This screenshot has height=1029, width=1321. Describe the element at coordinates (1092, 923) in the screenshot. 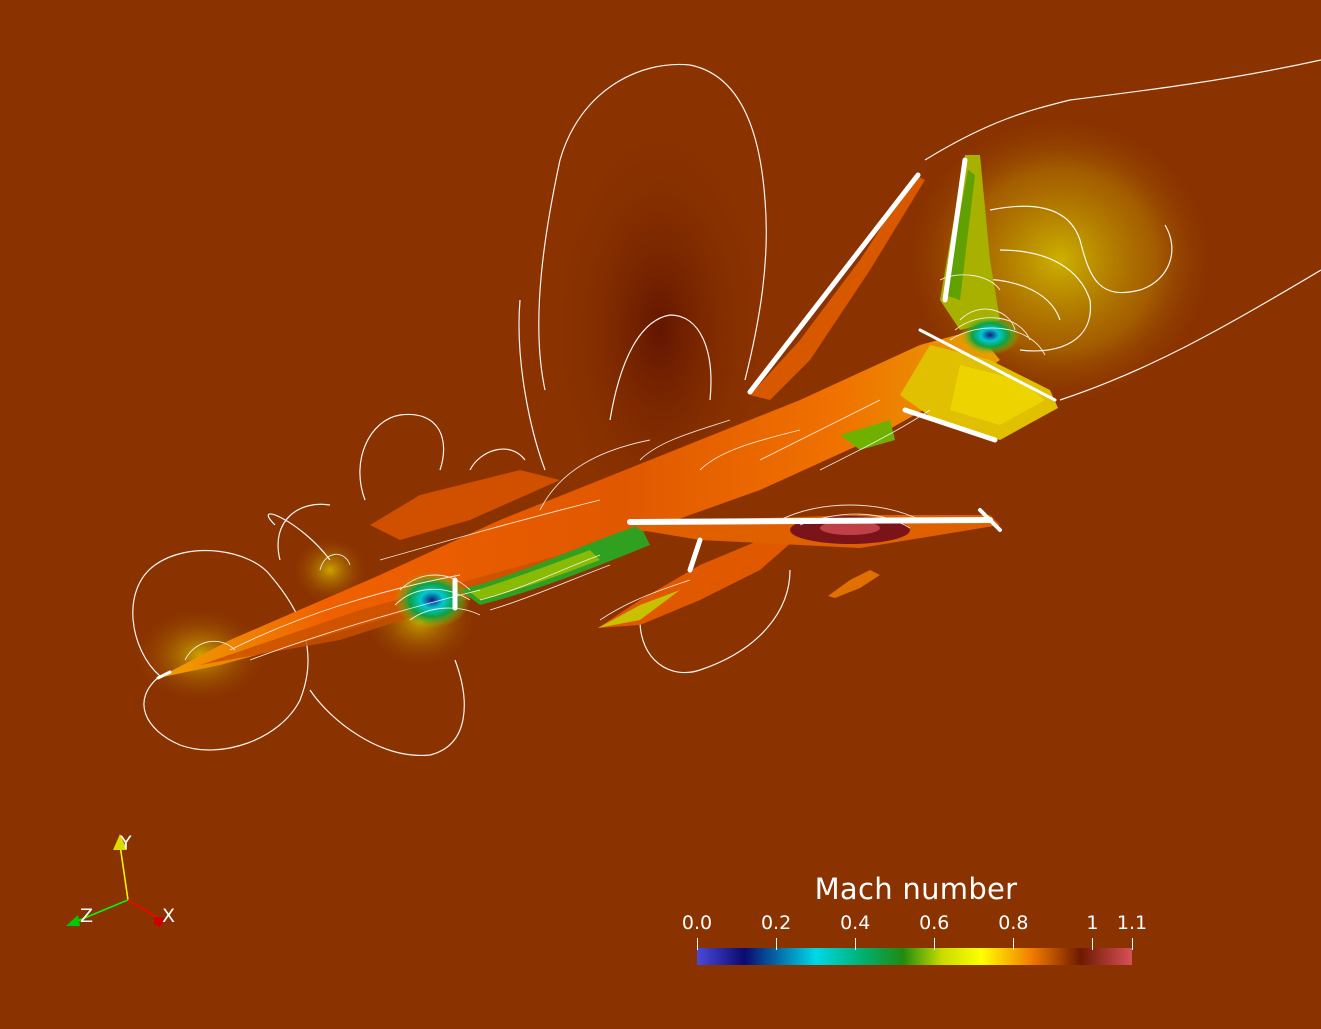

I see `colorbar-tick-label: 1` at that location.